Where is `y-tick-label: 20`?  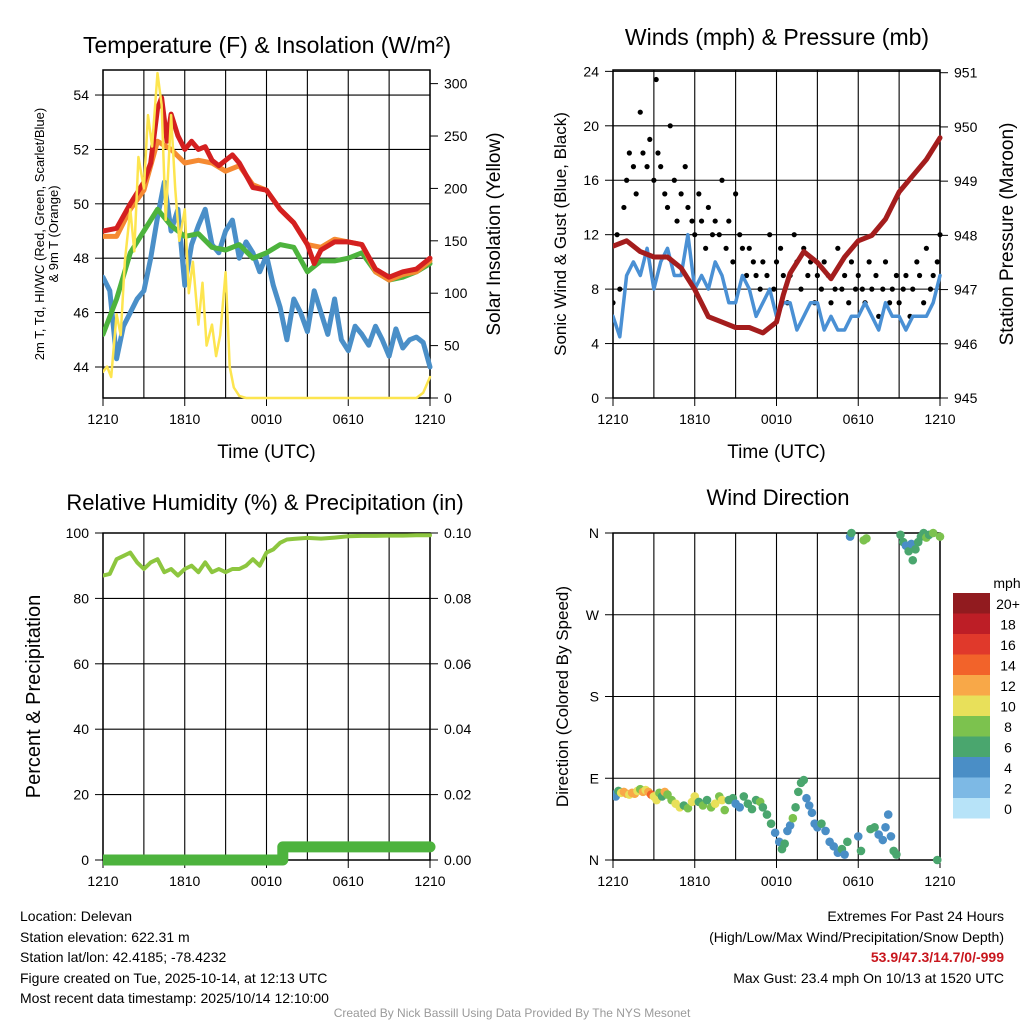 y-tick-label: 20 is located at coordinates (81, 795).